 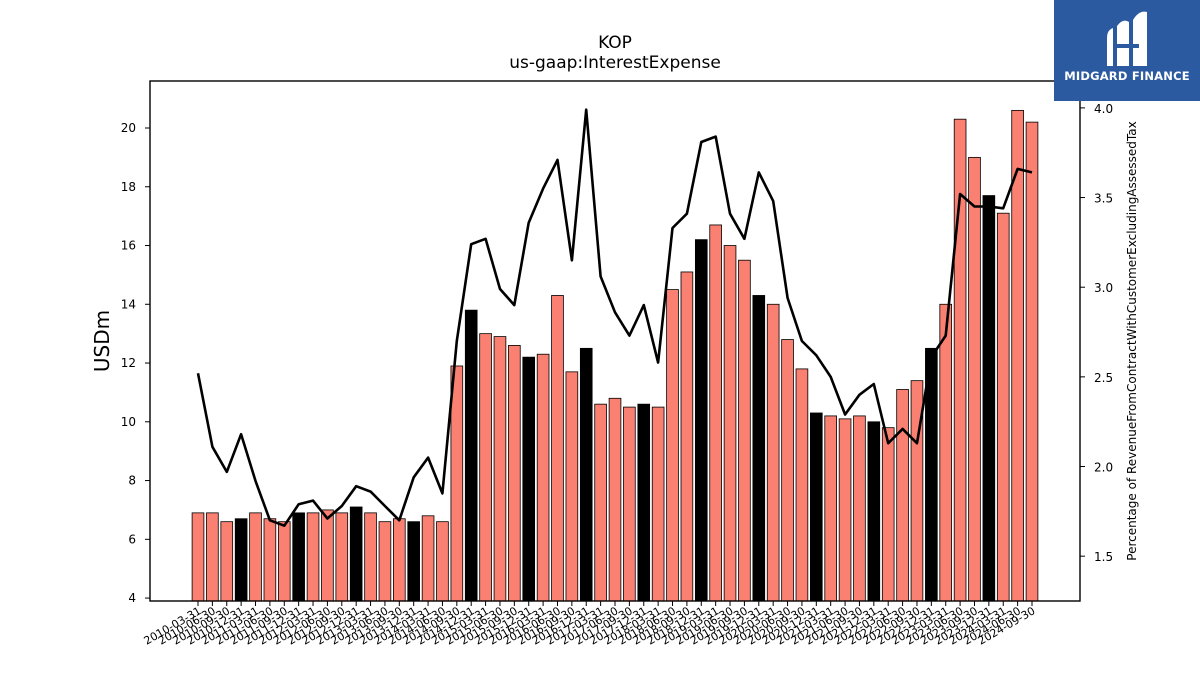 What do you see at coordinates (1103, 288) in the screenshot?
I see `y2-tick-label: 3.0` at bounding box center [1103, 288].